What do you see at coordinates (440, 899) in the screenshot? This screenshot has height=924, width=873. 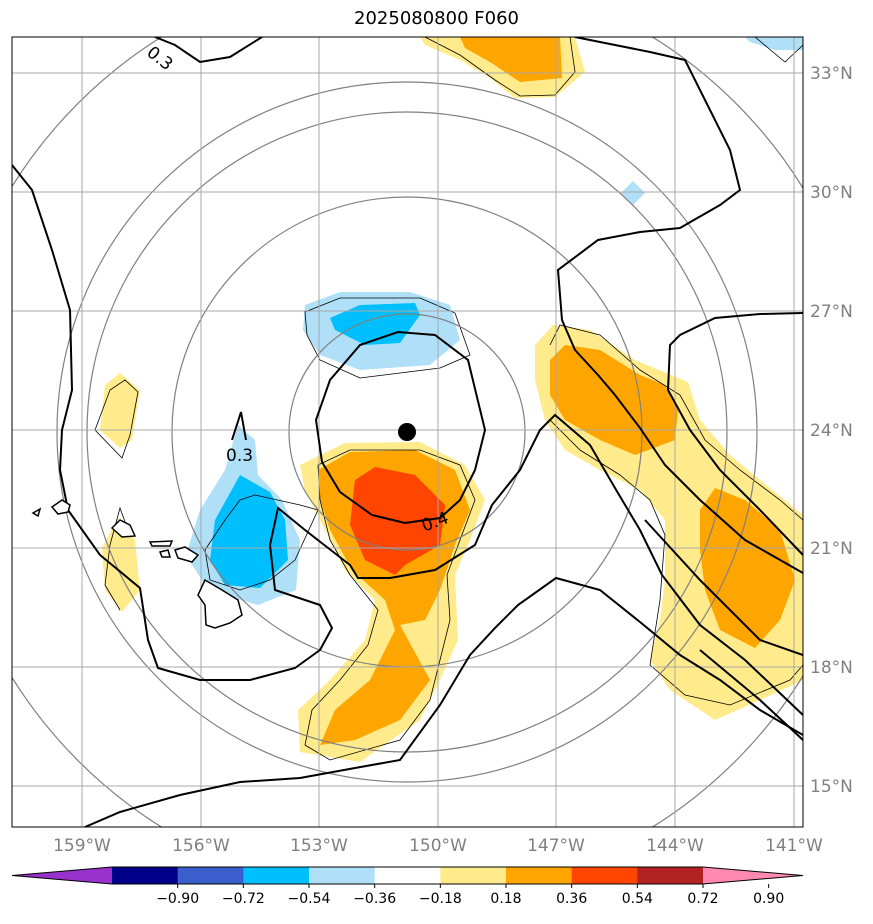 I see `colorbar-tick-label: −0.18` at bounding box center [440, 899].